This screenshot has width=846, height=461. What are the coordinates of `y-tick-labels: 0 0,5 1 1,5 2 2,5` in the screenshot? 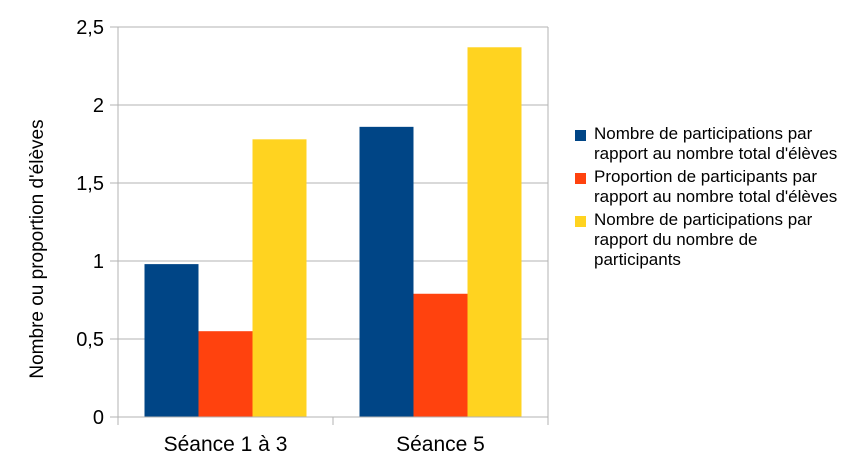 It's located at (90, 223).